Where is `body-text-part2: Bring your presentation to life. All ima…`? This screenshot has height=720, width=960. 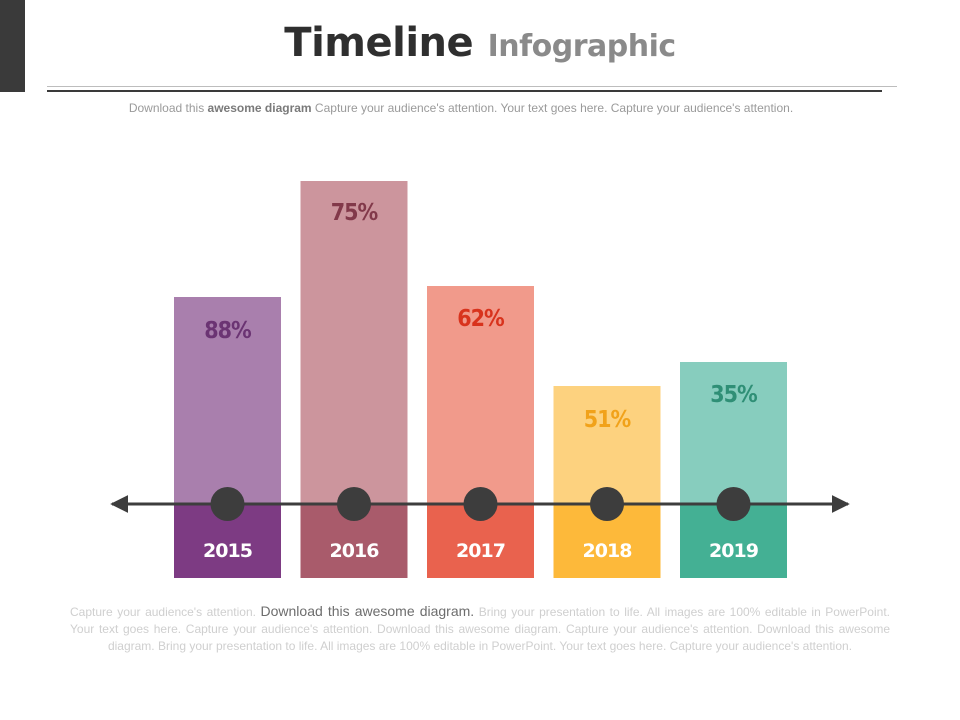 body-text-part2: Bring your presentation to life. All ima… is located at coordinates (480, 629).